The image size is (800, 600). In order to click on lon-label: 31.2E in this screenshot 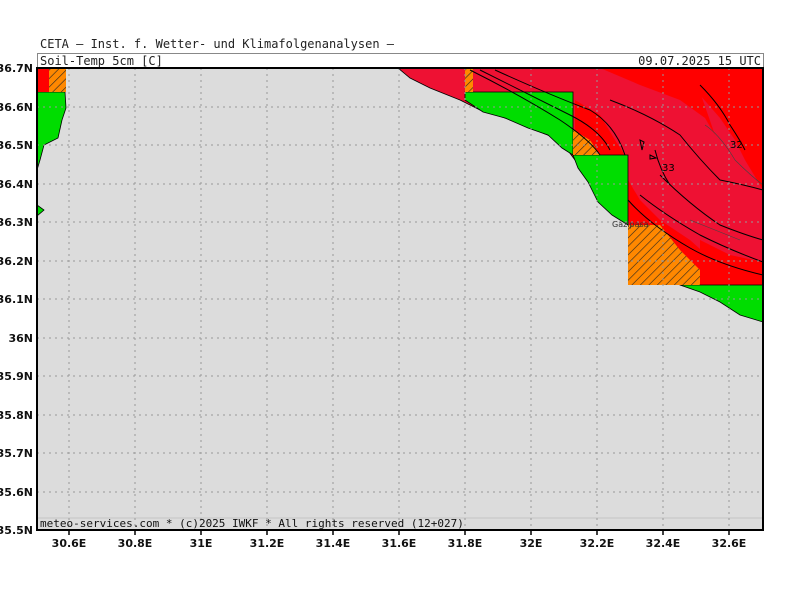, I will do `click(267, 543)`.